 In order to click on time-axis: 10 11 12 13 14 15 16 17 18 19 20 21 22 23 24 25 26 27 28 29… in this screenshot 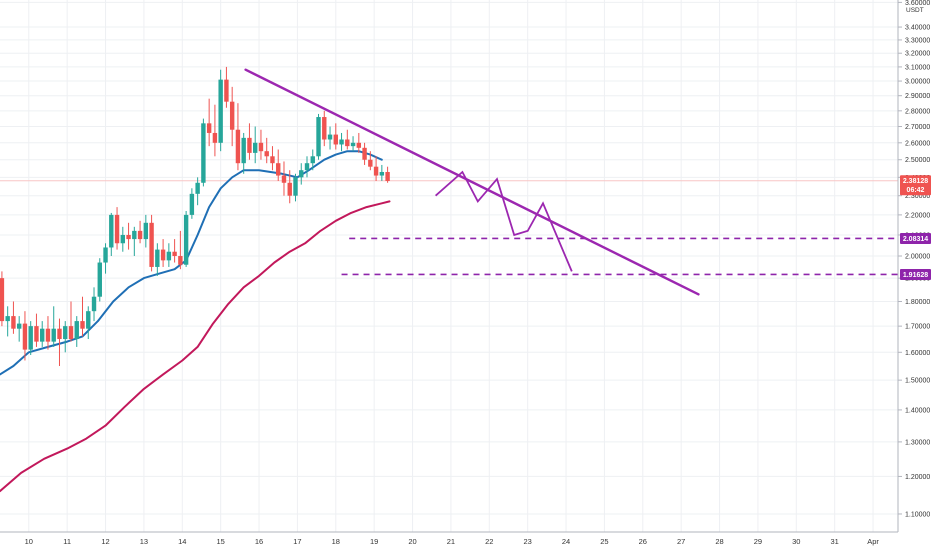, I will do `click(452, 541)`.